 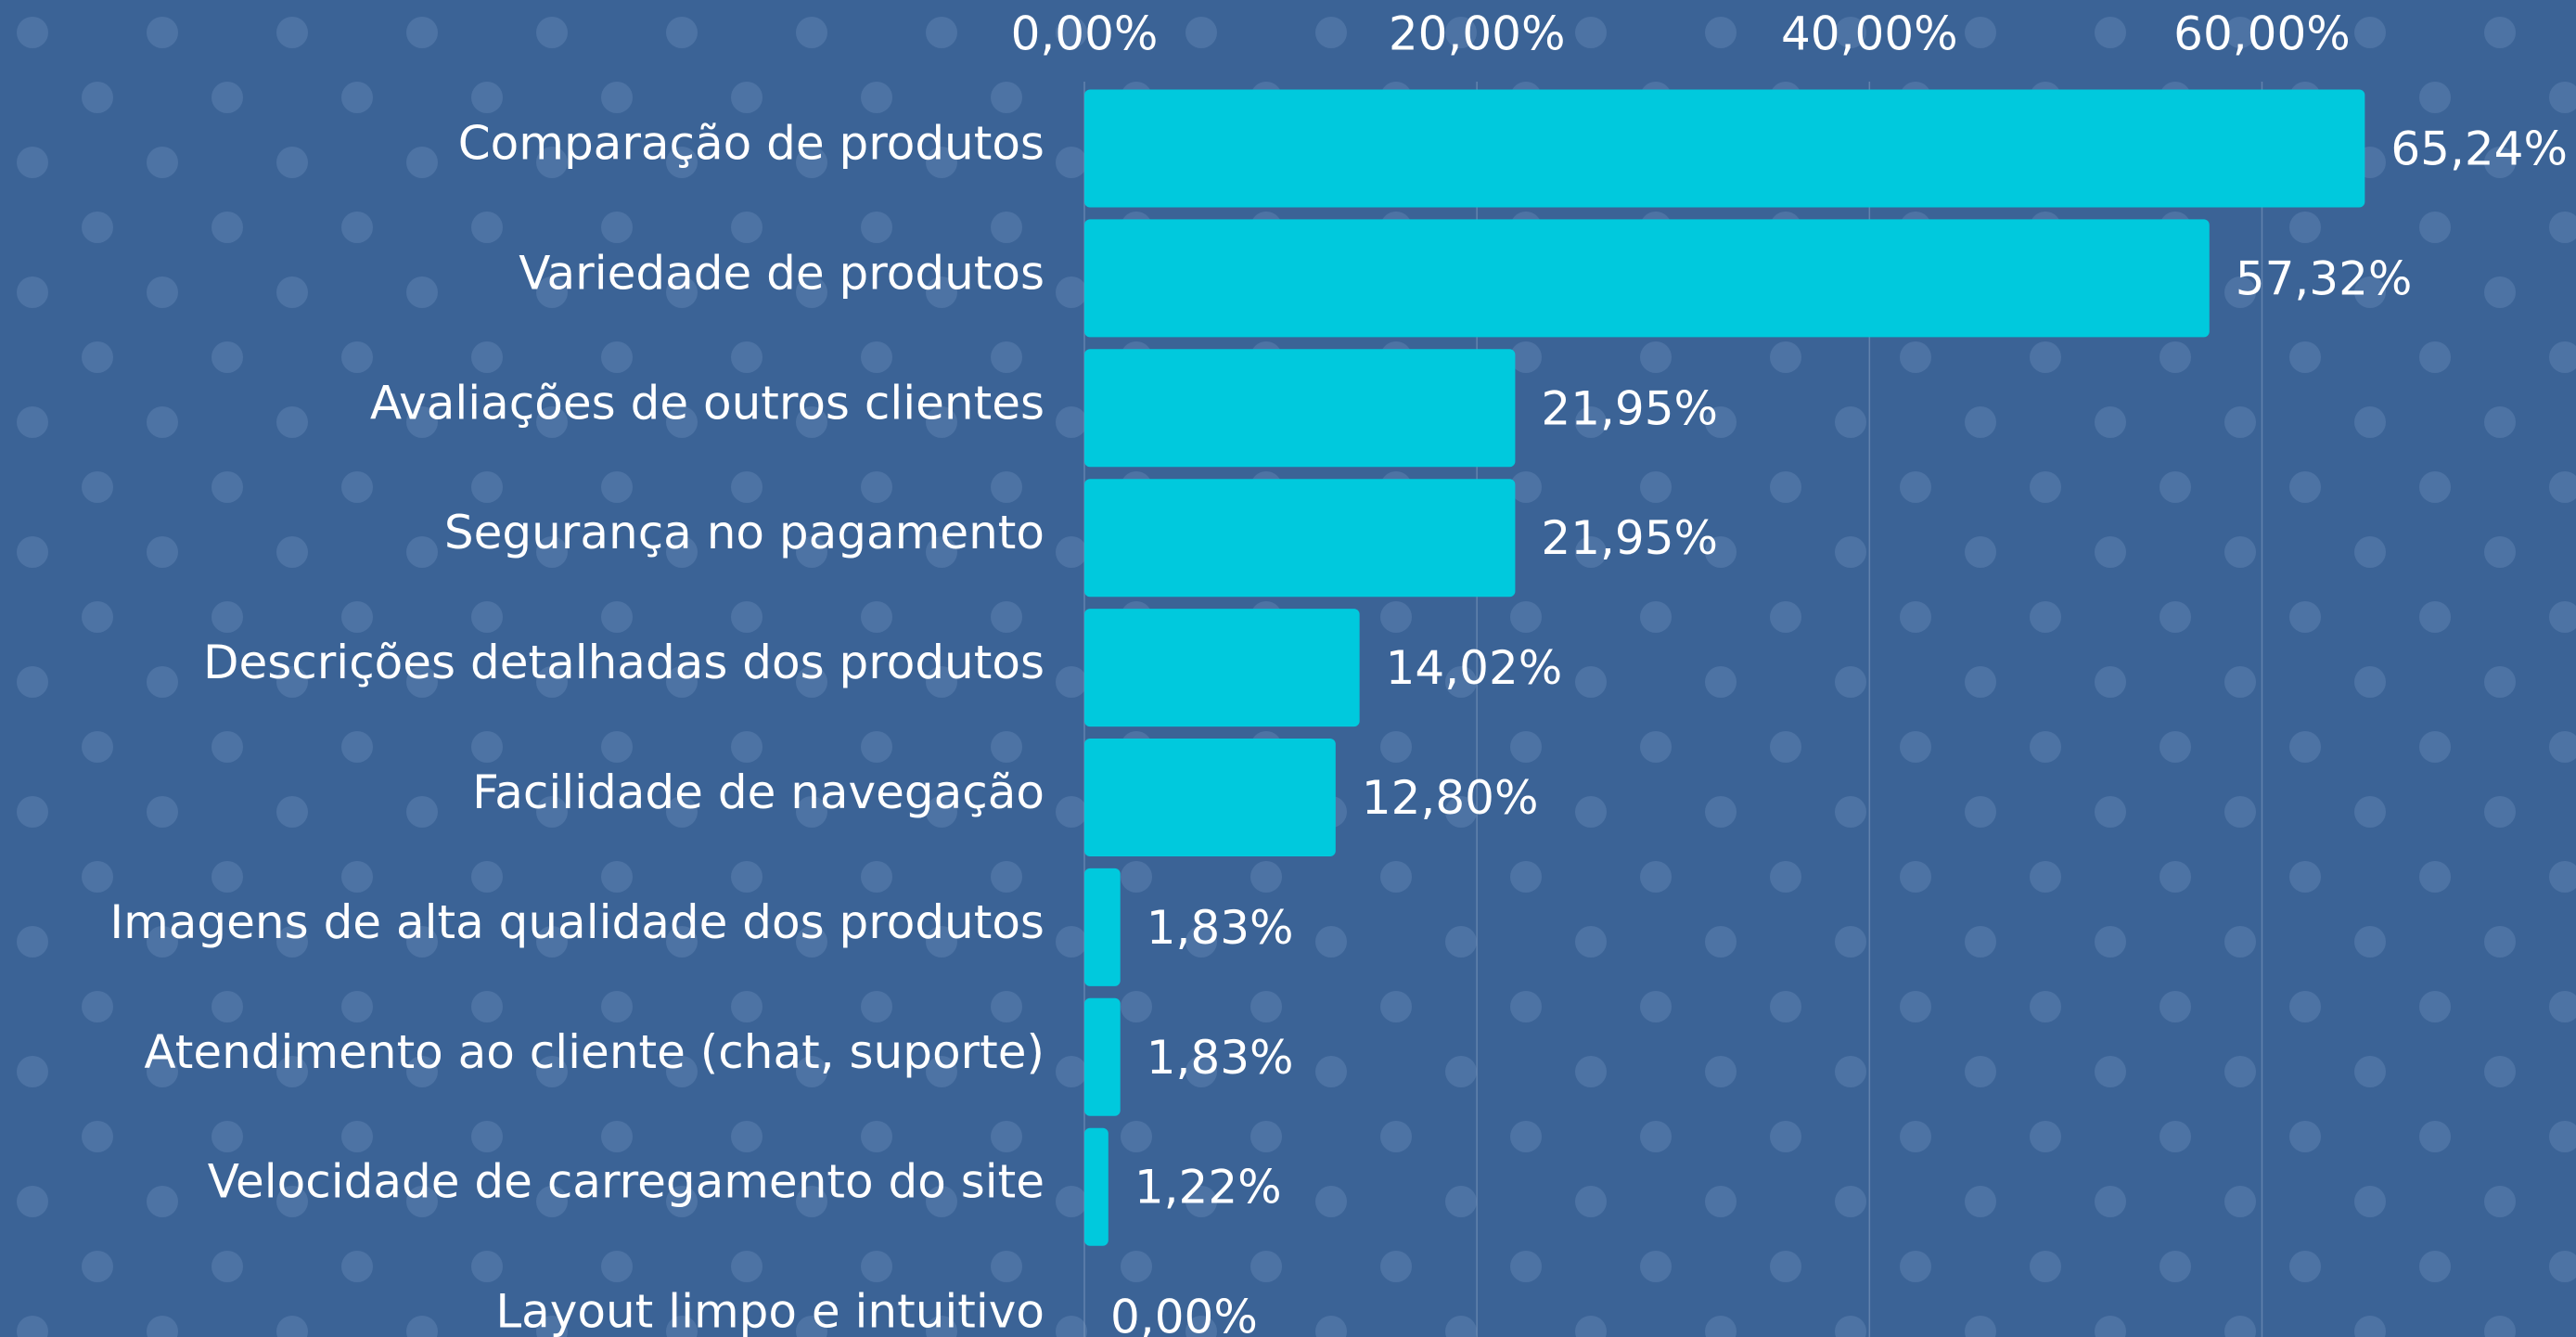 What do you see at coordinates (1474, 668) in the screenshot?
I see `value-label: 14,02%` at bounding box center [1474, 668].